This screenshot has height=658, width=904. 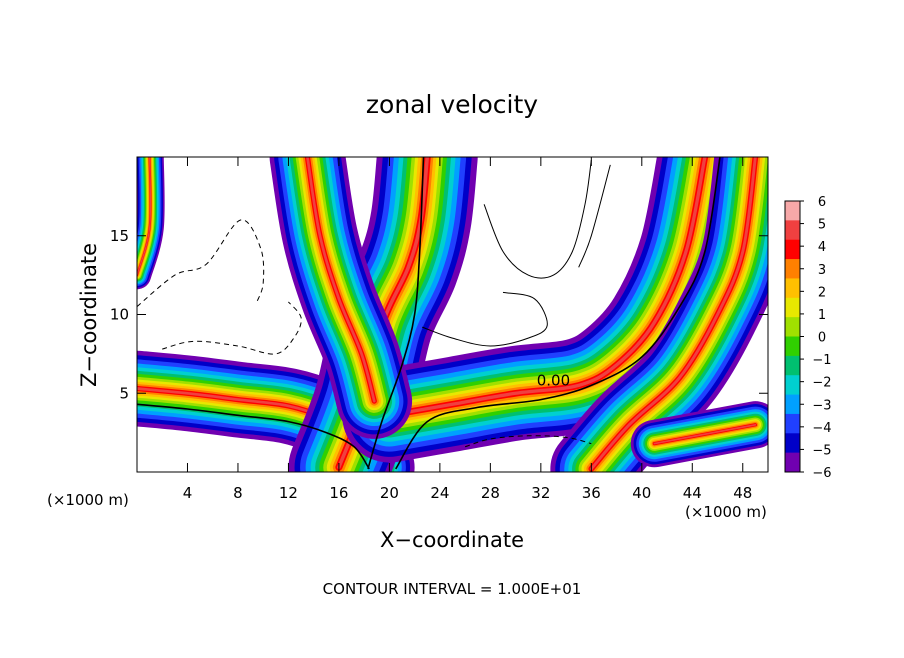 What do you see at coordinates (389, 493) in the screenshot?
I see `x-tick-label-20: 20` at bounding box center [389, 493].